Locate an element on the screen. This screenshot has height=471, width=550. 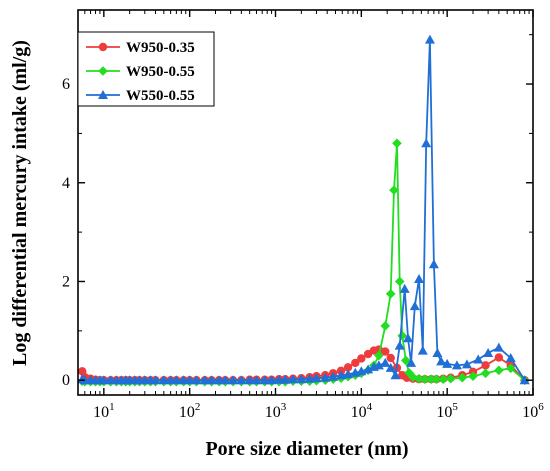
y-tick-label: 0 is located at coordinates (66, 380).